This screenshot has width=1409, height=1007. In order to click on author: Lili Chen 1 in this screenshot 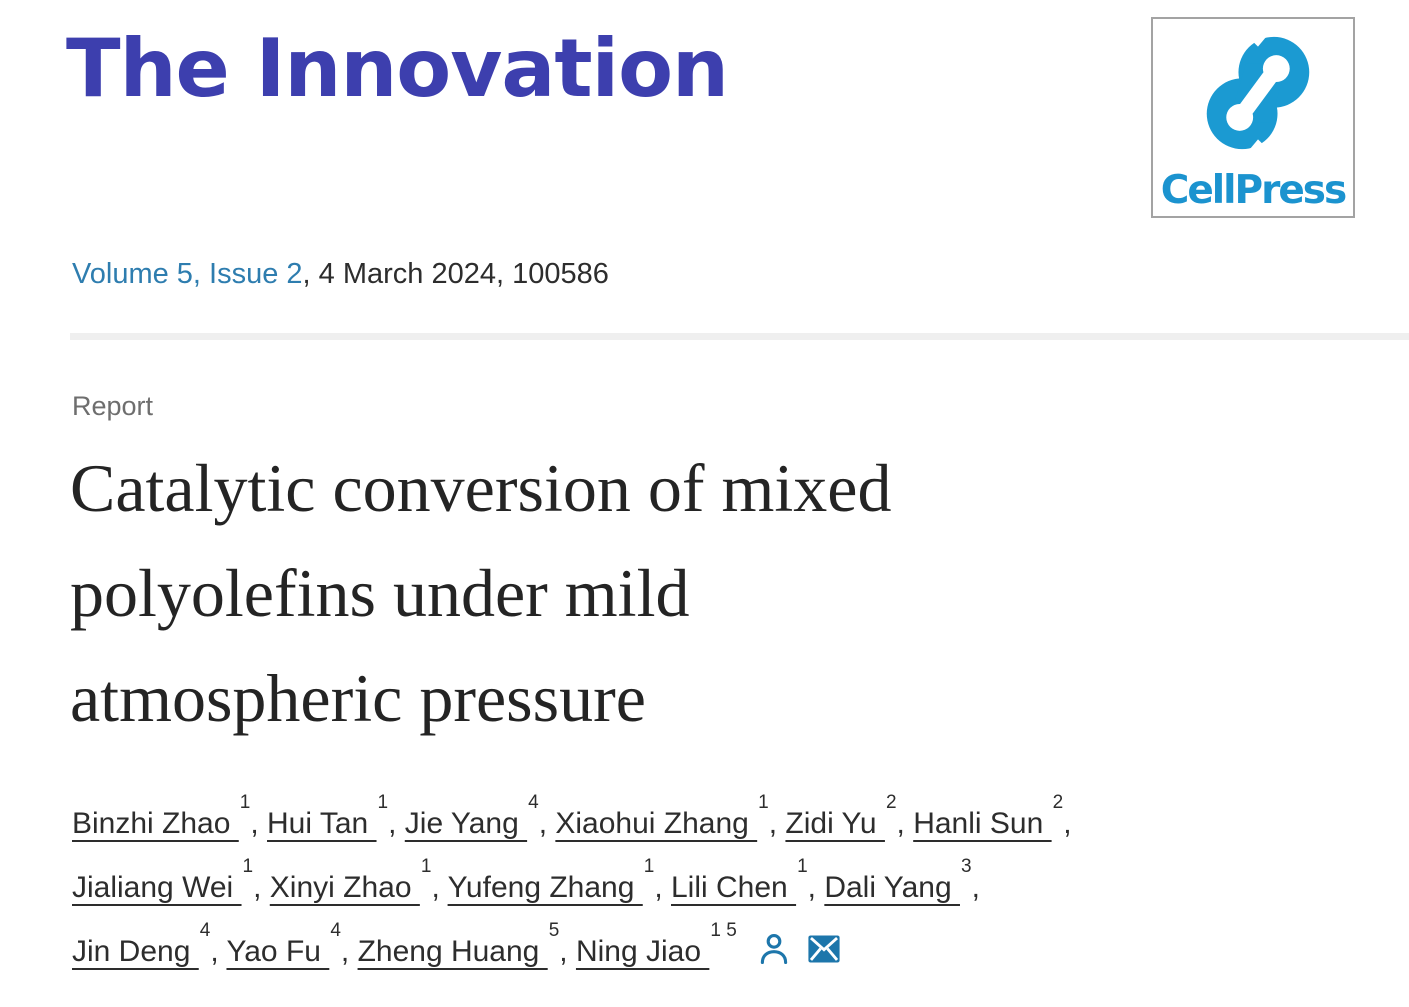, I will do `click(739, 880)`.